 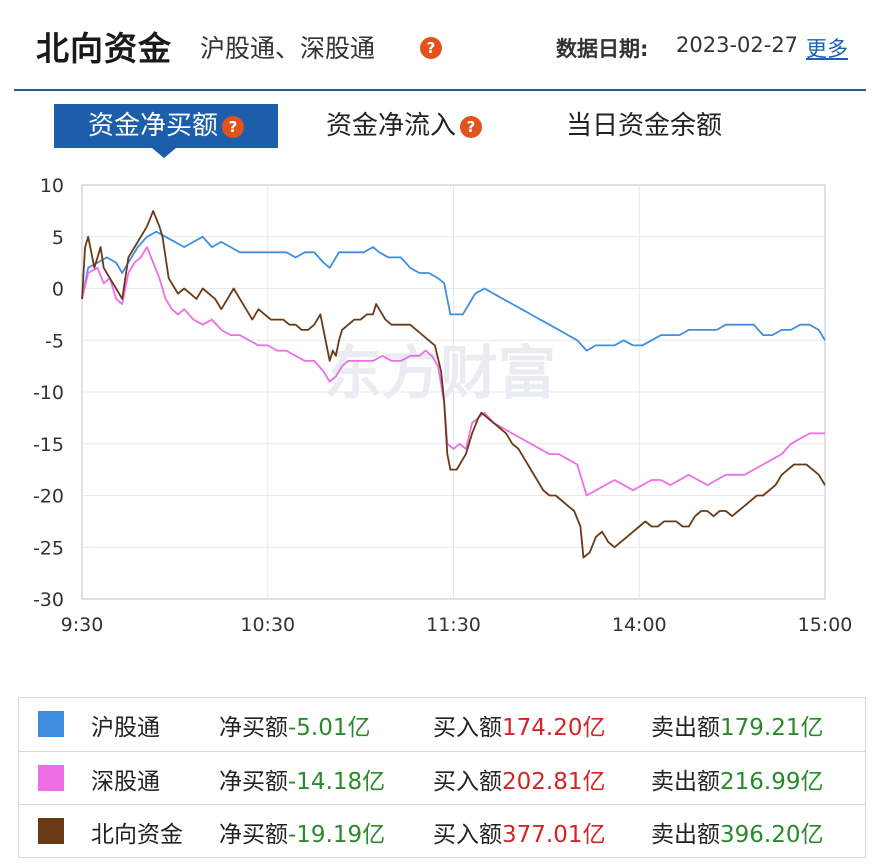 I want to click on series-name: 北向资金, so click(x=137, y=835).